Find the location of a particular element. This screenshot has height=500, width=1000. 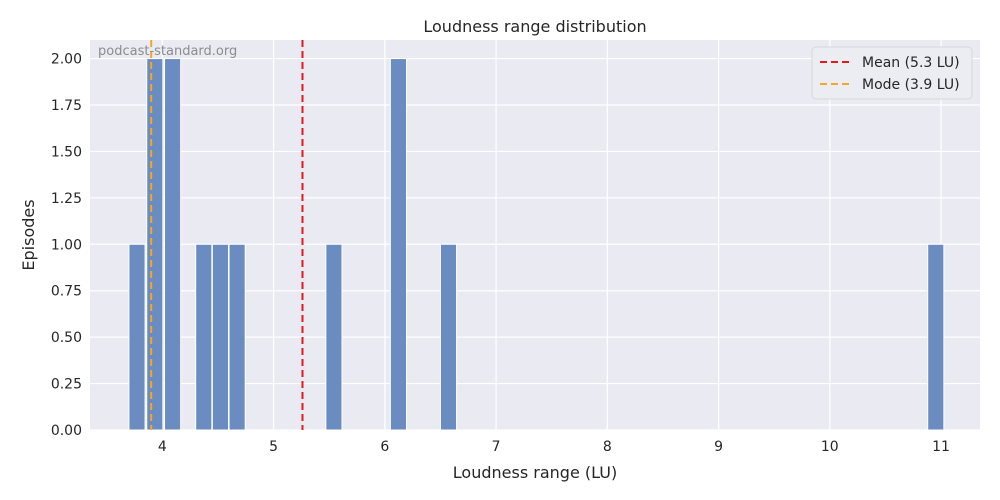

x-tick-label: 7 is located at coordinates (496, 447).